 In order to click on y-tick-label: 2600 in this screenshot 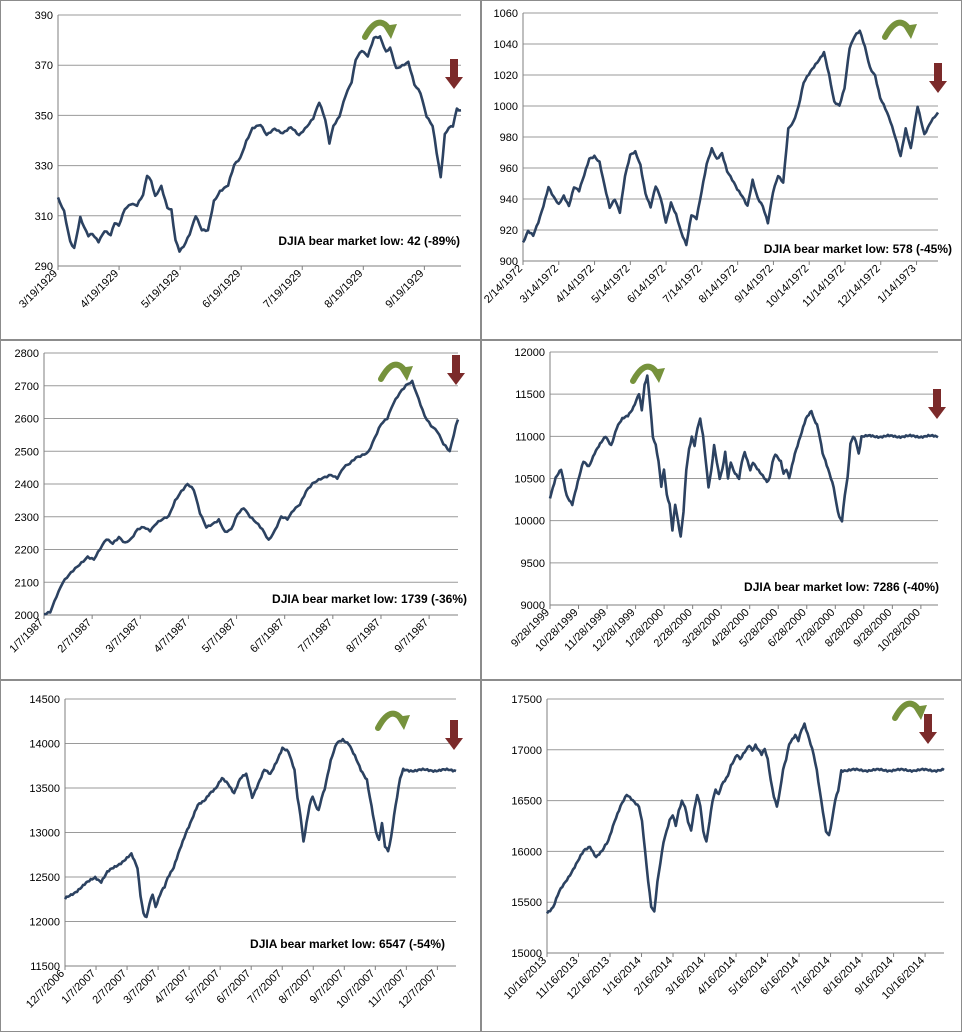, I will do `click(27, 420)`.